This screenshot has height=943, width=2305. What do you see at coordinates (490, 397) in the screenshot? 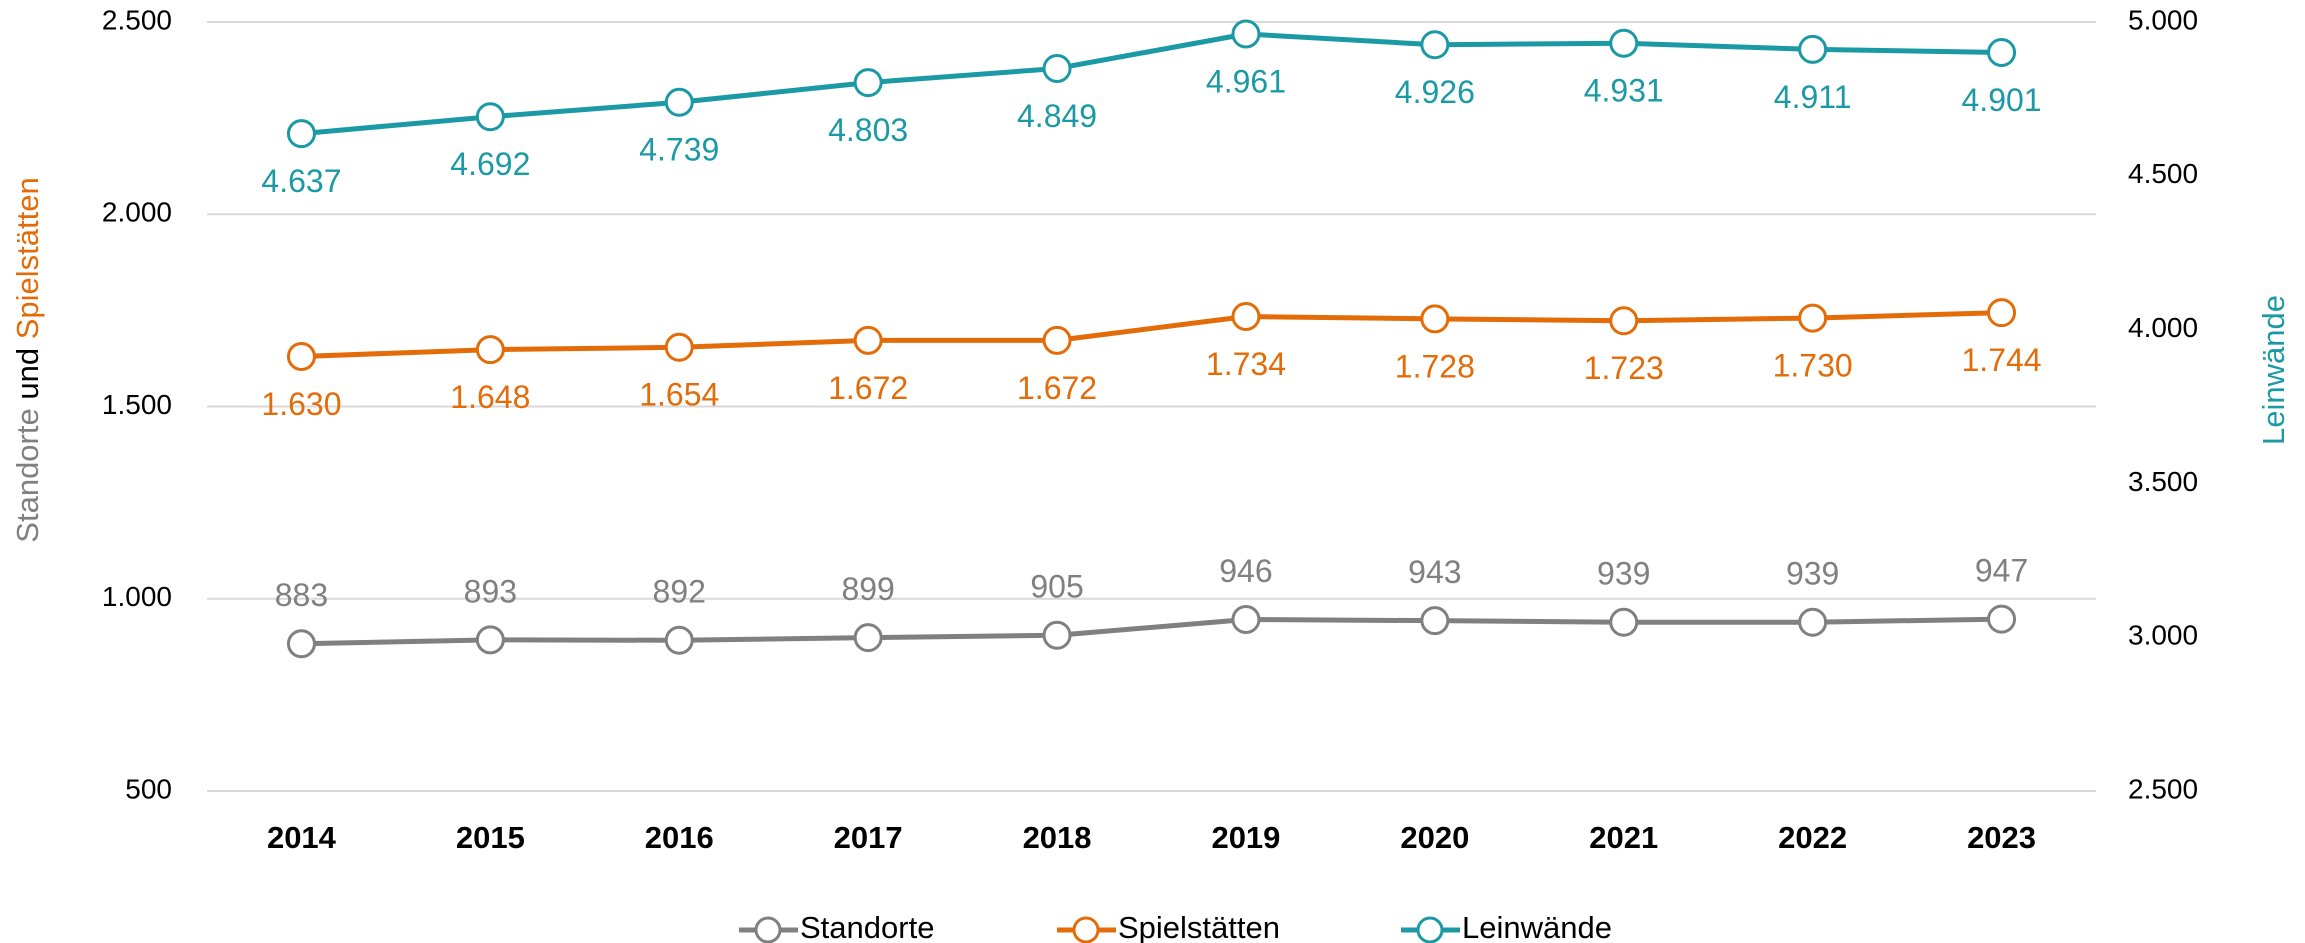
I see `data-label: 1.648` at bounding box center [490, 397].